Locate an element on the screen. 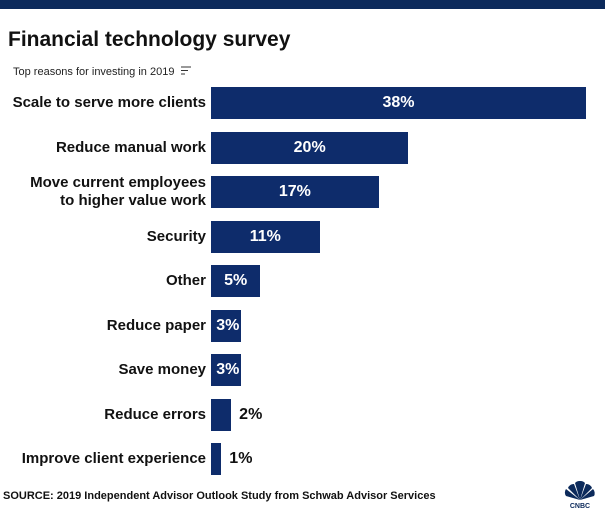 Image resolution: width=605 pixels, height=511 pixels. category-label: Security is located at coordinates (176, 236).